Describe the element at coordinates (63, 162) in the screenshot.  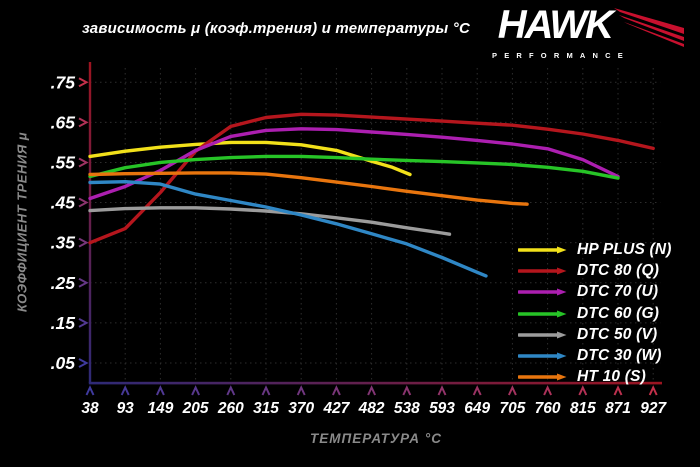
I see `y-tick-label: .55` at that location.